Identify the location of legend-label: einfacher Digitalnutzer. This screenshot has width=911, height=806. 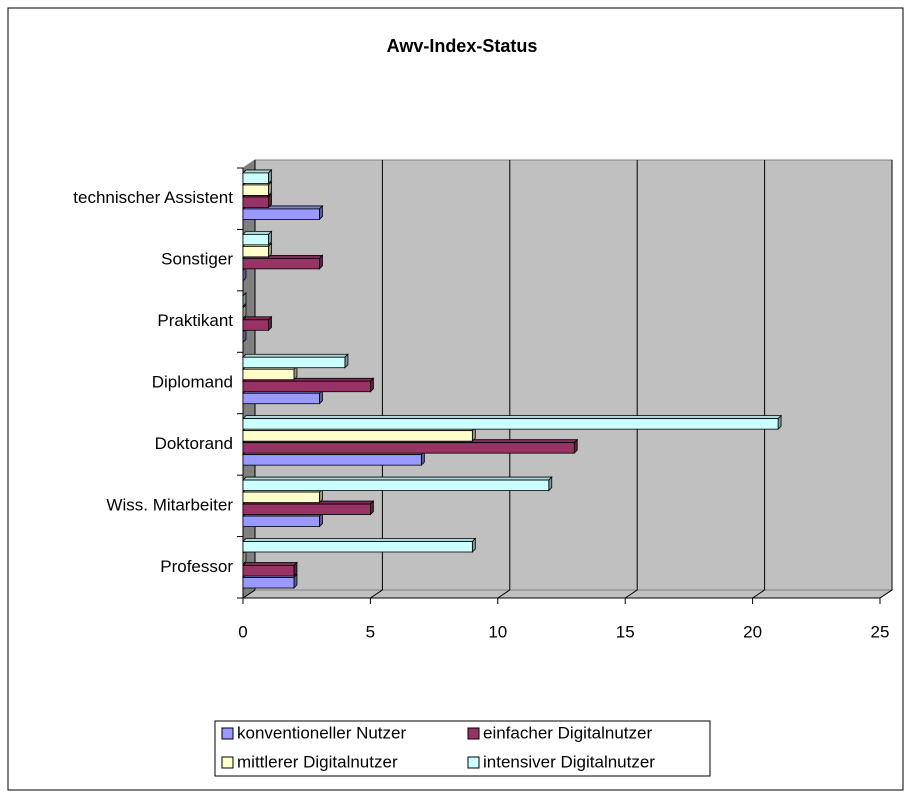
(567, 732).